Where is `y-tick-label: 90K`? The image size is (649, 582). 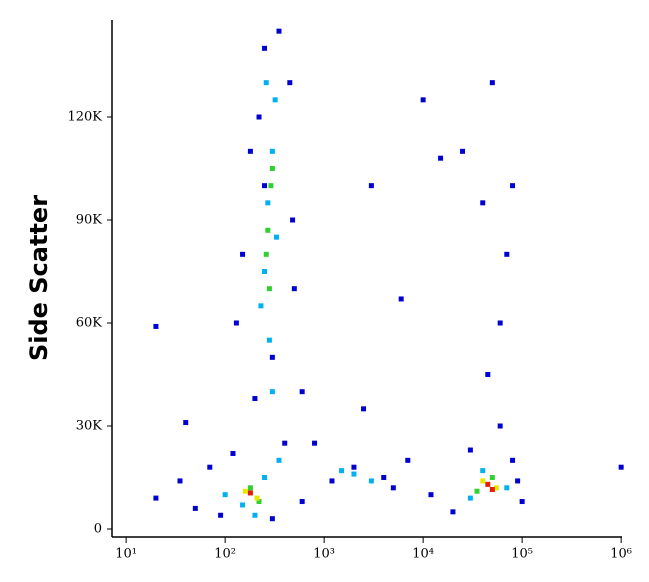 y-tick-label: 90K is located at coordinates (89, 219).